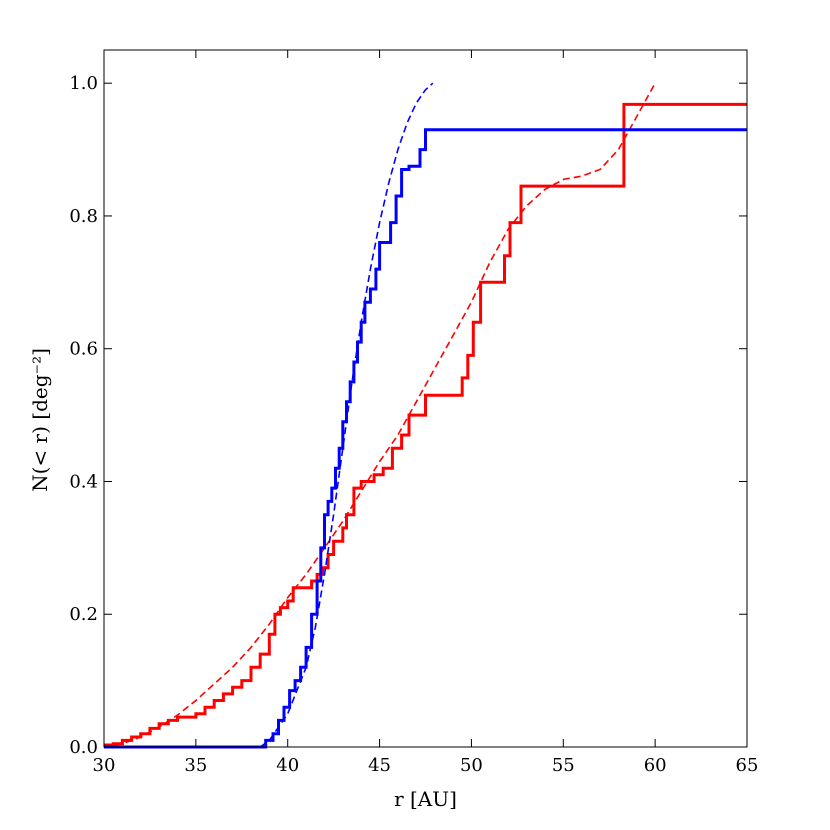  I want to click on x-tick-label: 35, so click(195, 765).